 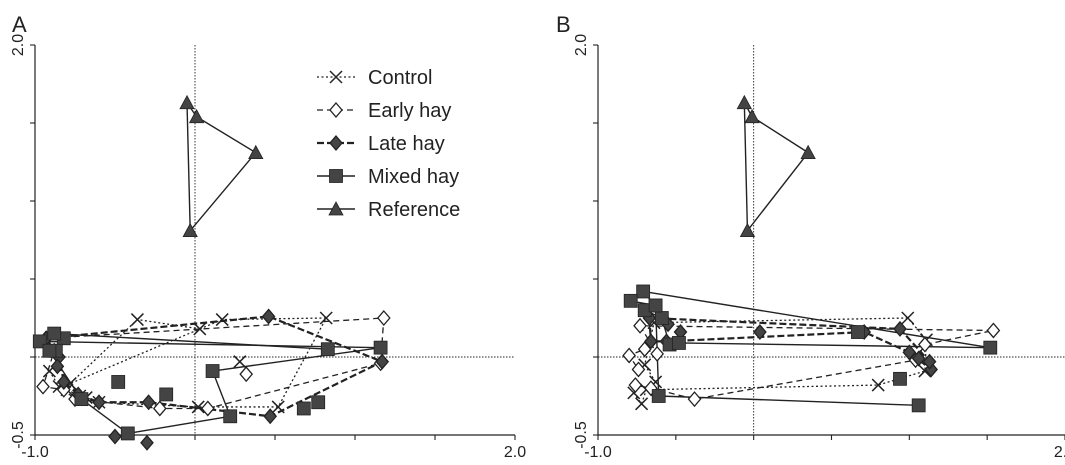 I want to click on panel-a-letter: A, so click(x=19, y=24).